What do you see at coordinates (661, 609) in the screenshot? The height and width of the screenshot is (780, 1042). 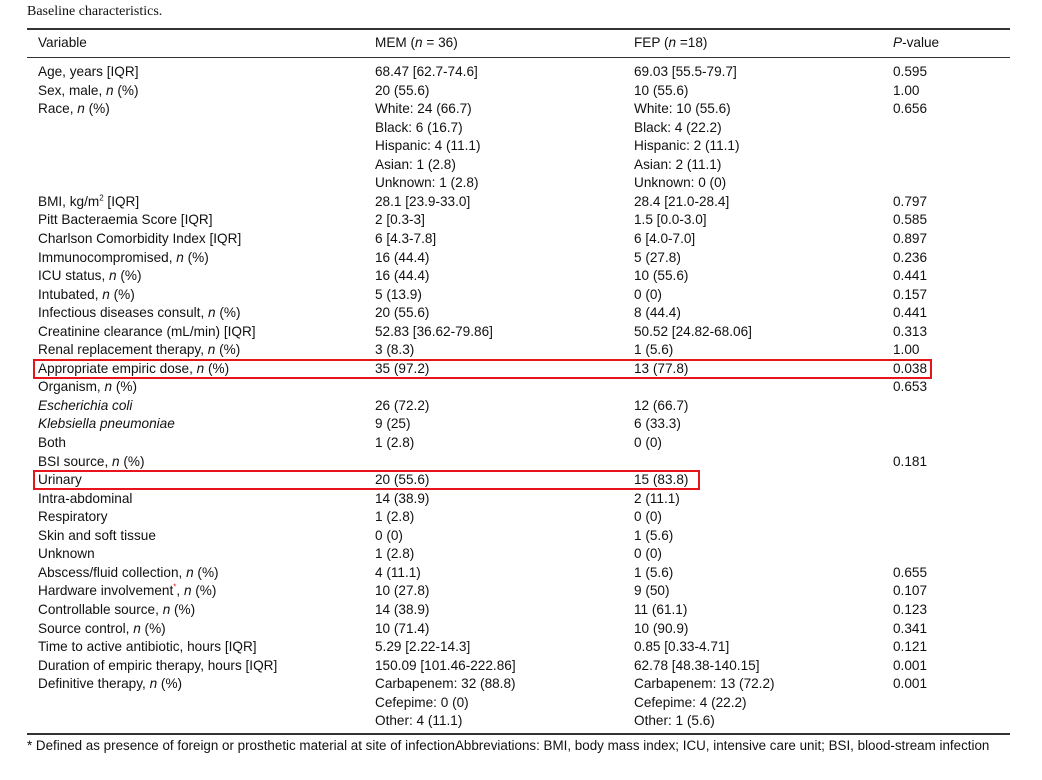 I see `cell-fep: 11 (61.1)` at bounding box center [661, 609].